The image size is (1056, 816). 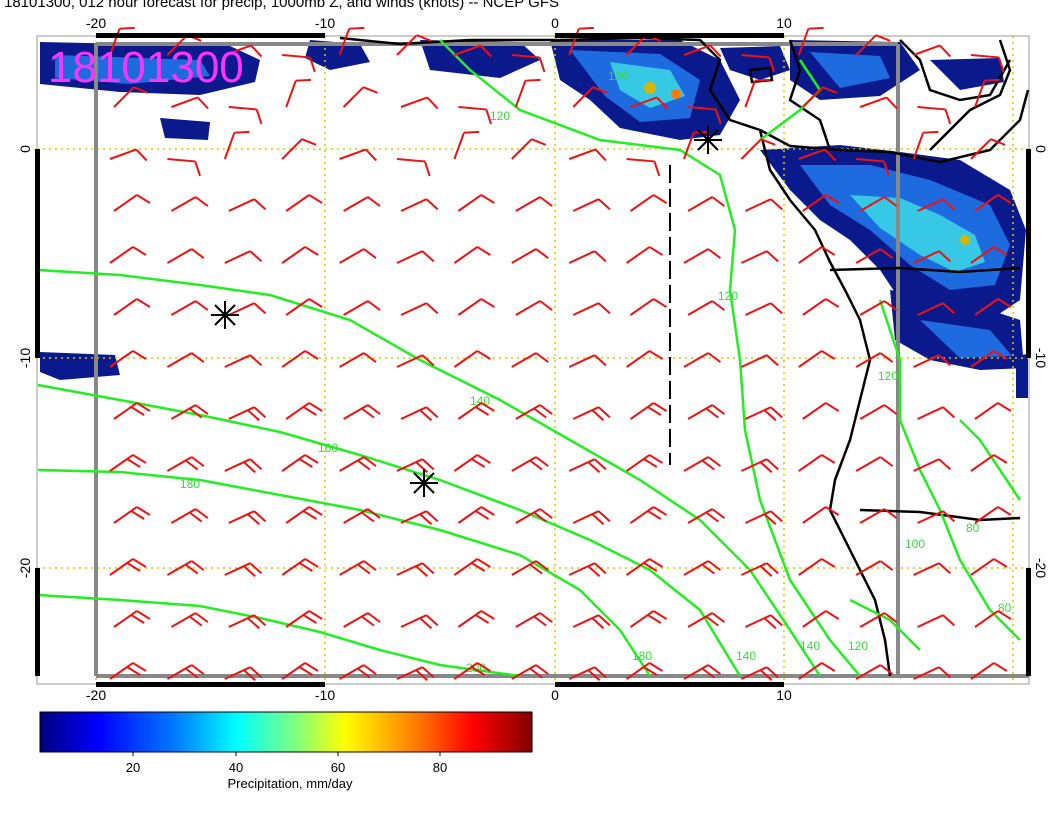 I want to click on contour-label: 160, so click(x=328, y=448).